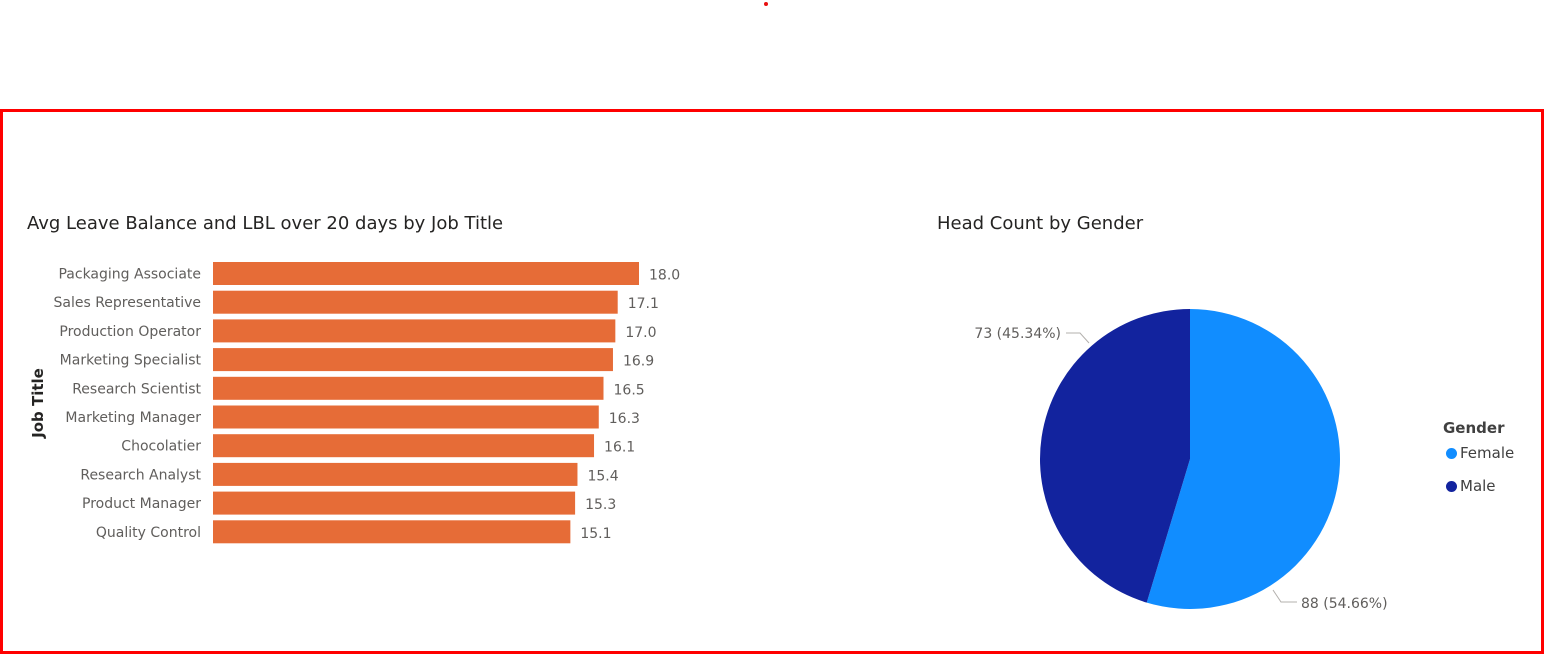 This screenshot has height=654, width=1544. I want to click on indicator-dot, so click(766, 4).